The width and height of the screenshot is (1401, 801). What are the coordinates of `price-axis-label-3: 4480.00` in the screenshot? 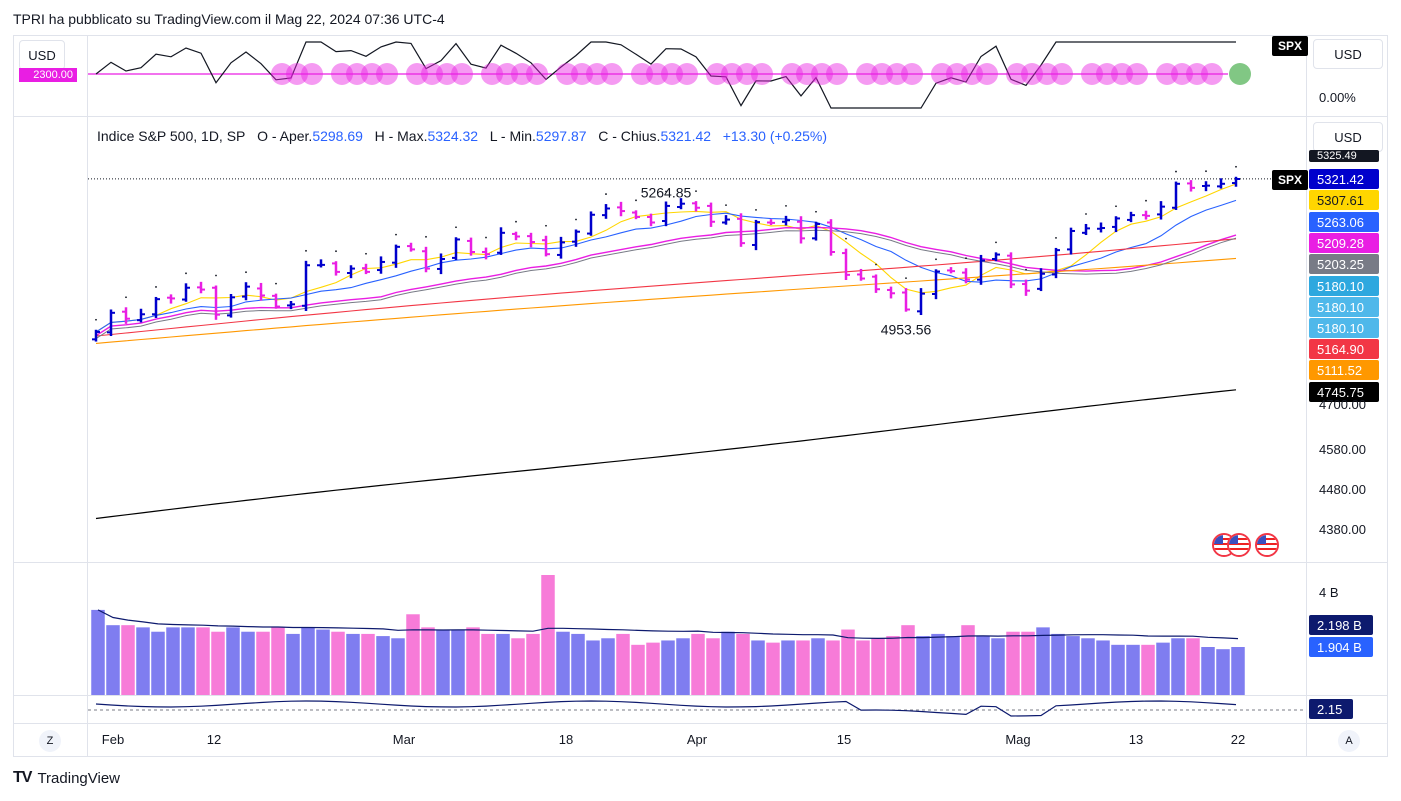 It's located at (1342, 489).